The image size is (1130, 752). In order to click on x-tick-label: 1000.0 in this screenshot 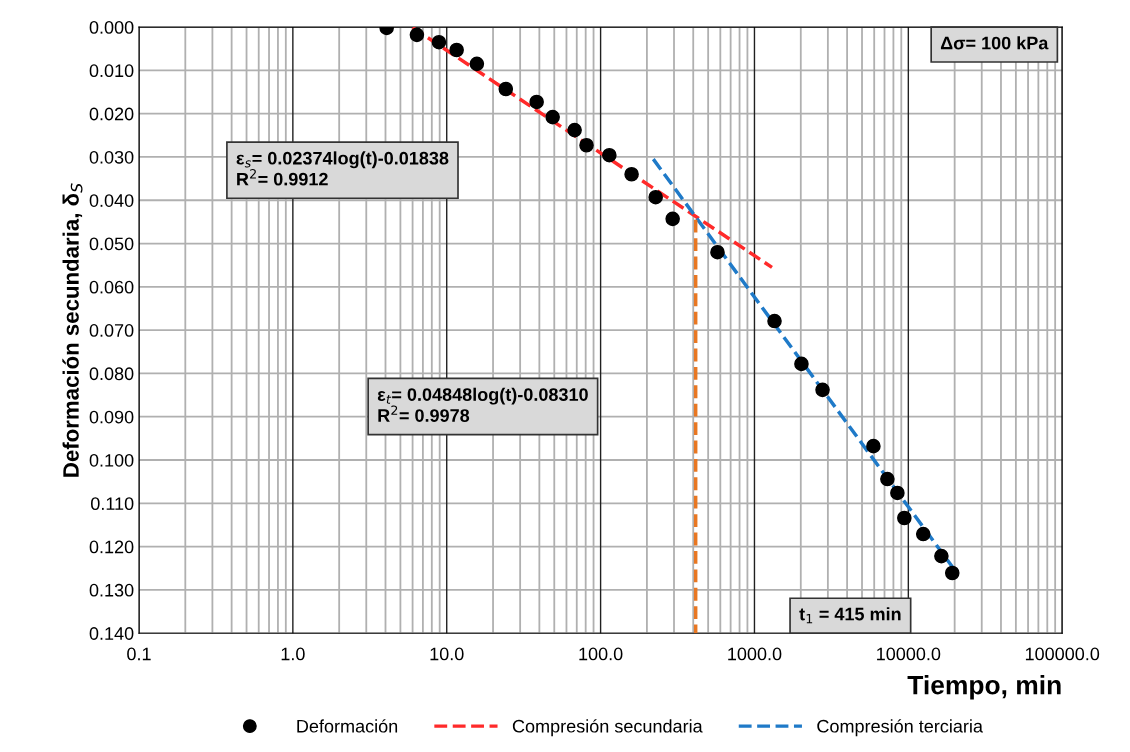, I will do `click(755, 654)`.